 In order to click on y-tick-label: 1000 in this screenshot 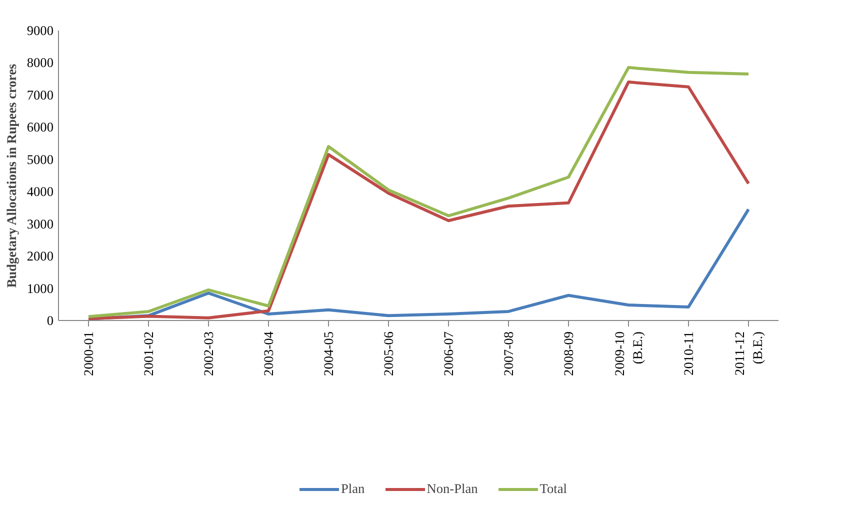, I will do `click(40, 288)`.